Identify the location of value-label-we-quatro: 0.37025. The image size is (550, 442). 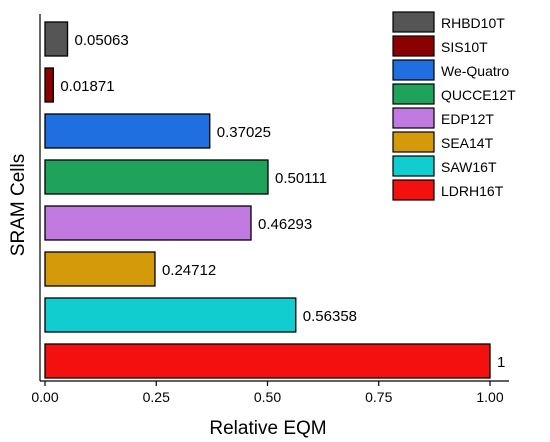
(244, 132).